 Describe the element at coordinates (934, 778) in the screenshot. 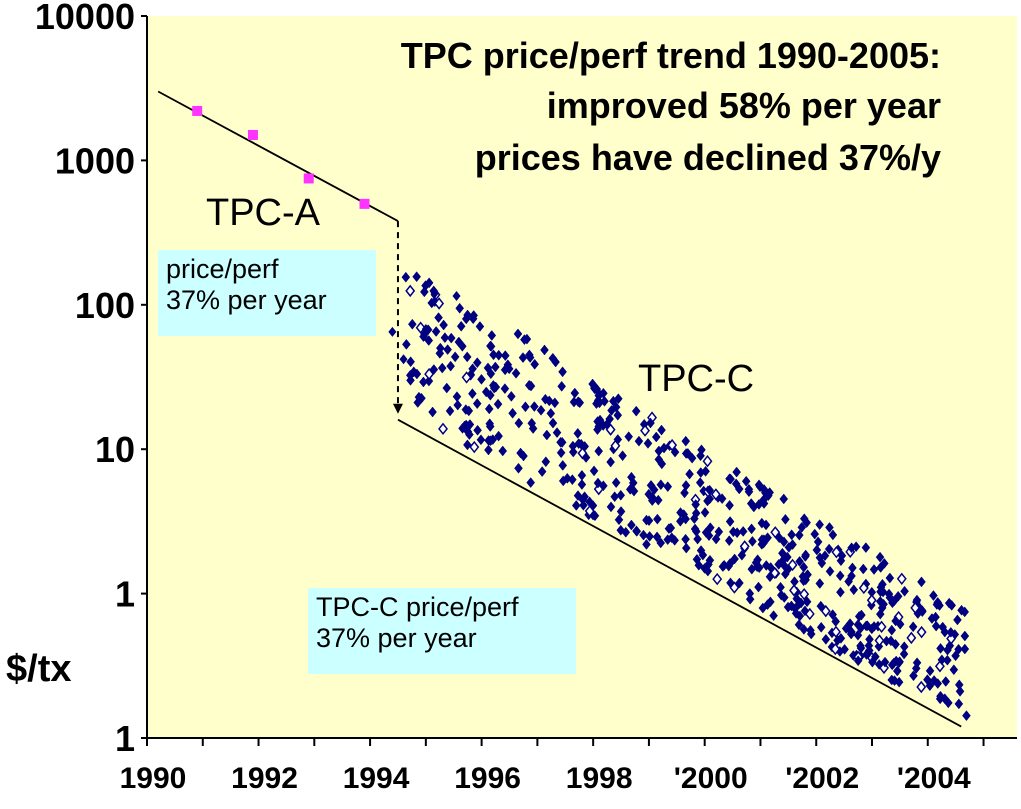

I see `x-tick-label: '2004` at that location.